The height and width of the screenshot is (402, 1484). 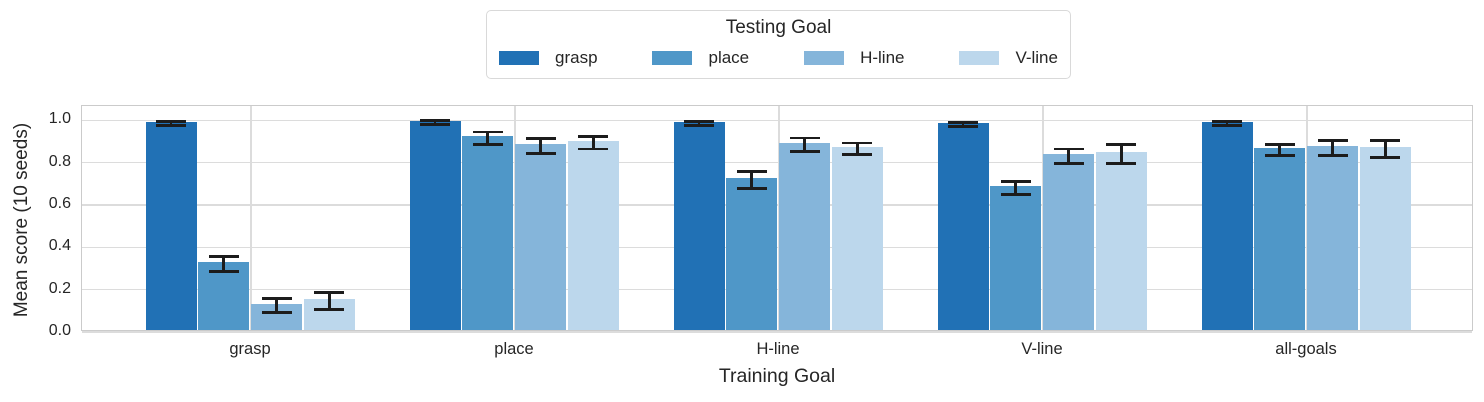 What do you see at coordinates (777, 376) in the screenshot?
I see `x-axis-label: Training Goal` at bounding box center [777, 376].